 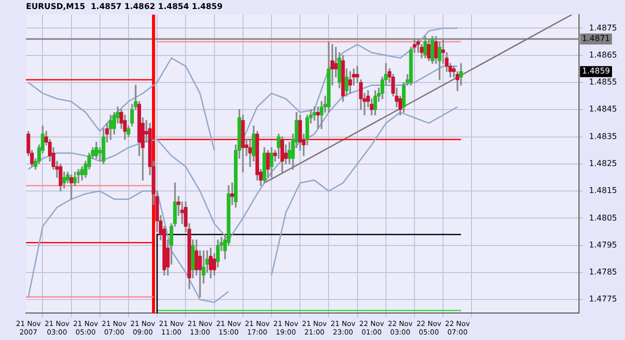 What do you see at coordinates (603, 191) in the screenshot?
I see `y-tick-label: 1.4815` at bounding box center [603, 191].